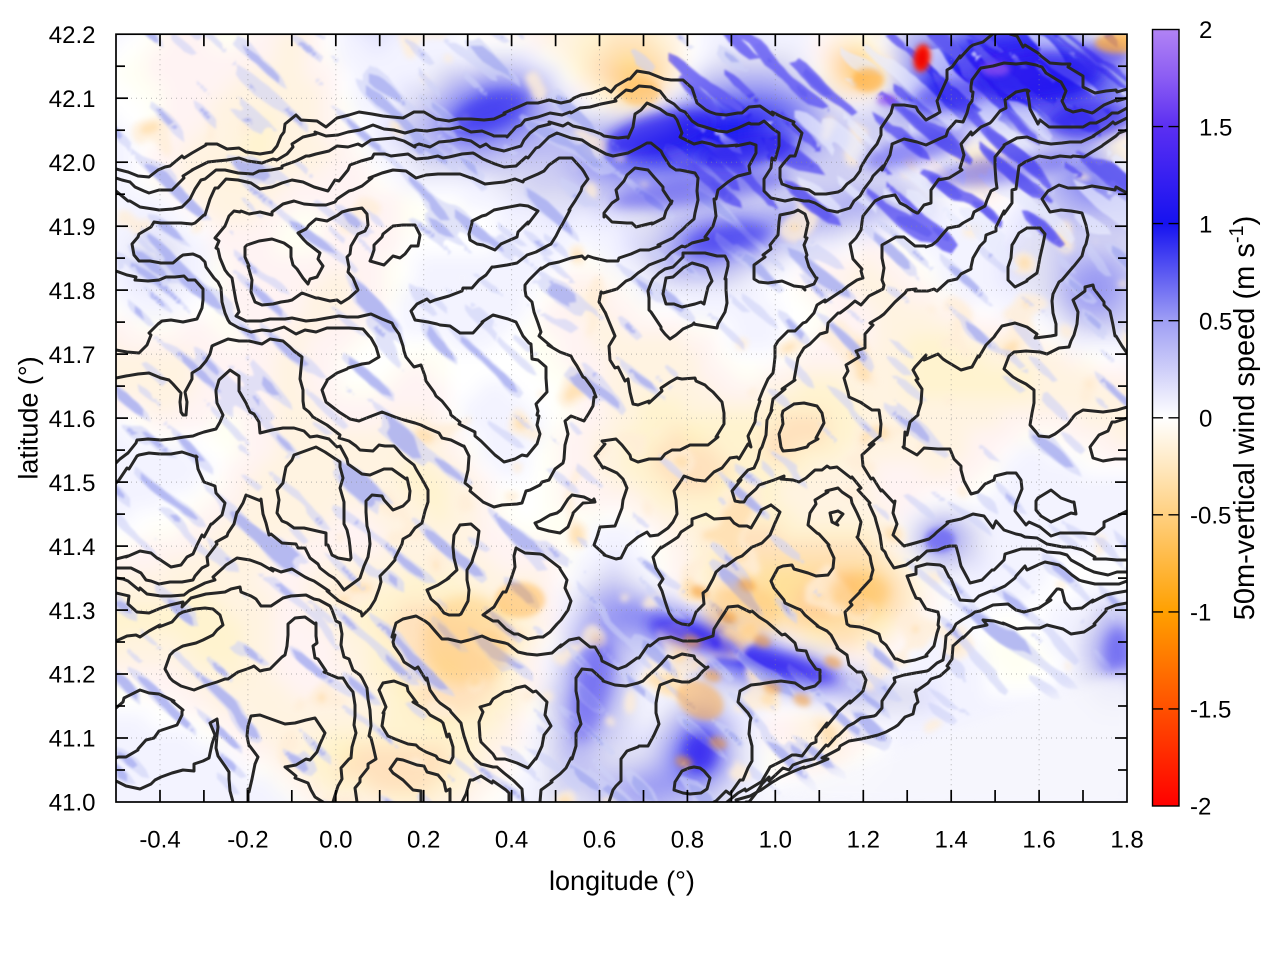  Describe the element at coordinates (1215, 321) in the screenshot. I see `svg-text: 0.5` at that location.